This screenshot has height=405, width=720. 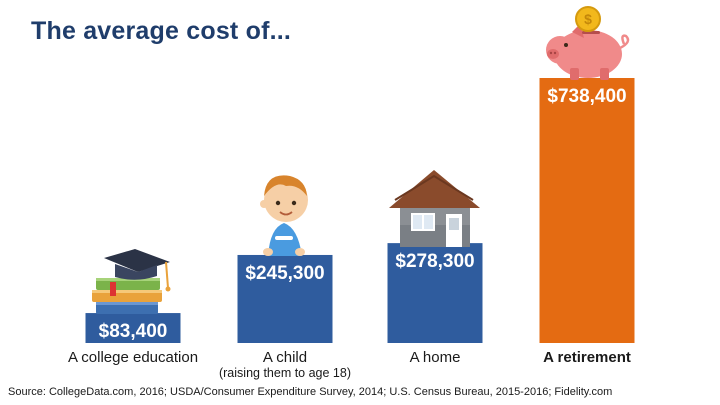 I want to click on bar-value-label-0: $83,400, so click(x=133, y=331).